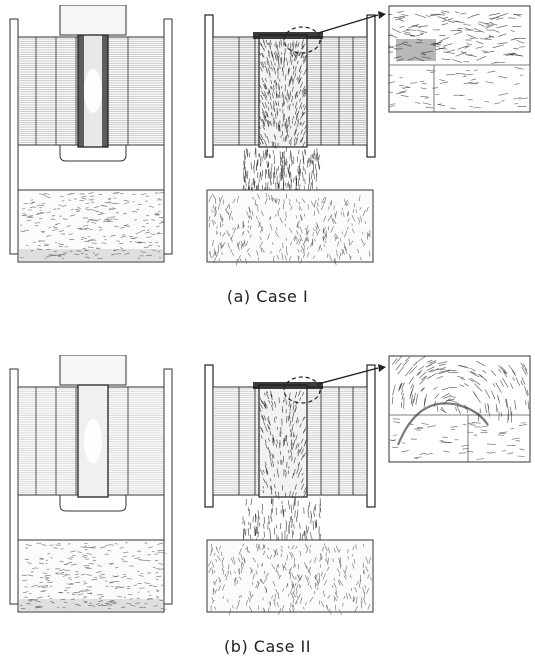  I want to click on case2-caption: (b) Case II, so click(267, 646).